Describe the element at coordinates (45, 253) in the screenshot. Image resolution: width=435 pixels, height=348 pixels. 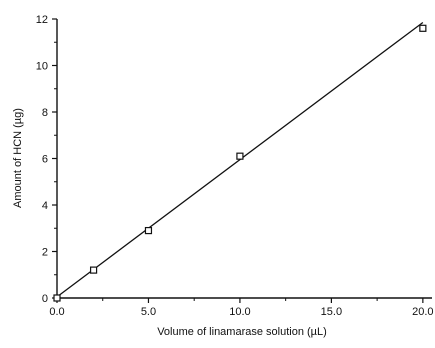
I see `y-tick-label: 2` at that location.